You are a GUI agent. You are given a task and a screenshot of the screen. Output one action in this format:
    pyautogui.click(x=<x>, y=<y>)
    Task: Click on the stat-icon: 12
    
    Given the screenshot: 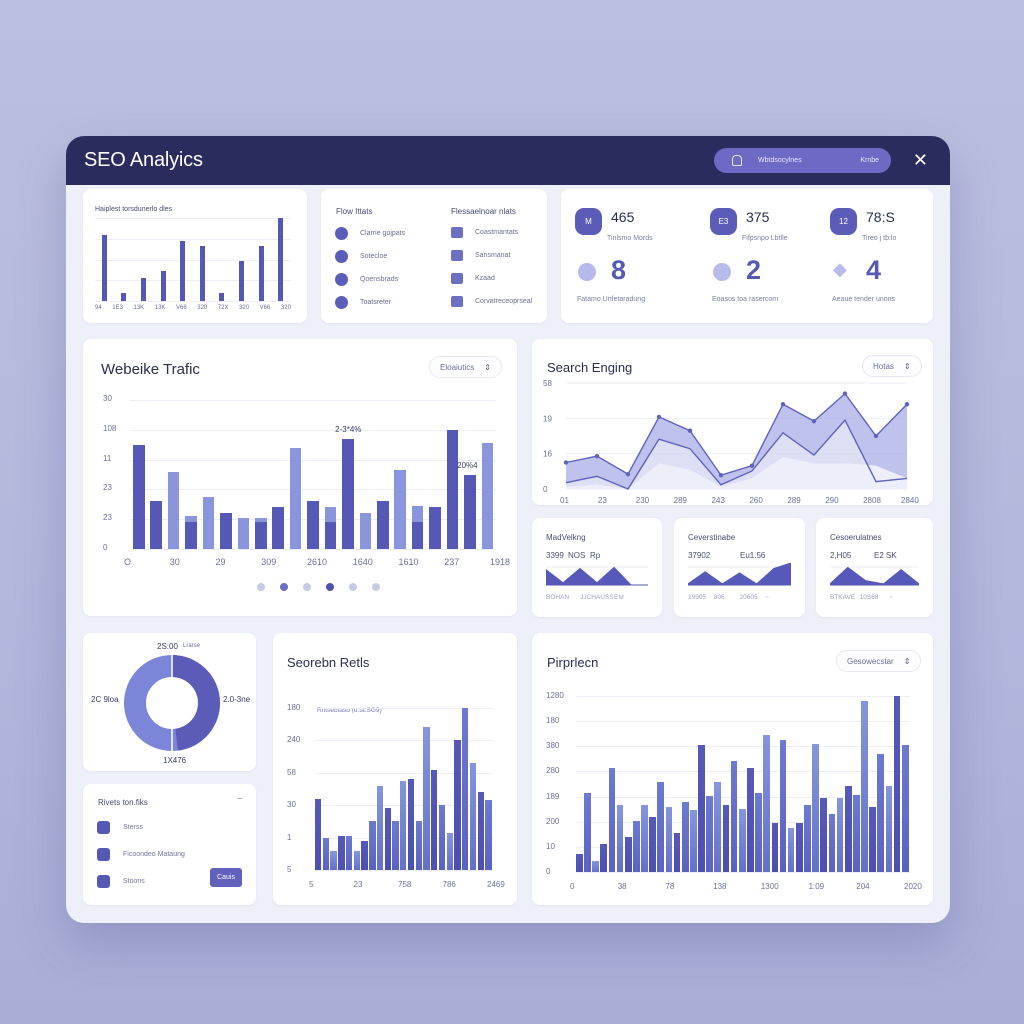 What is the action you would take?
    pyautogui.click(x=843, y=221)
    